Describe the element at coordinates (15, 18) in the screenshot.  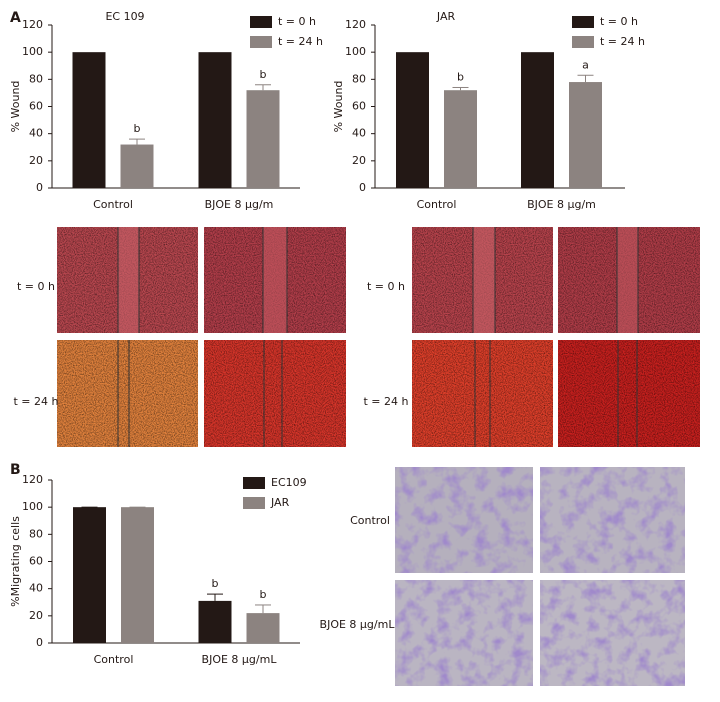
I see `panel-label: A` at that location.